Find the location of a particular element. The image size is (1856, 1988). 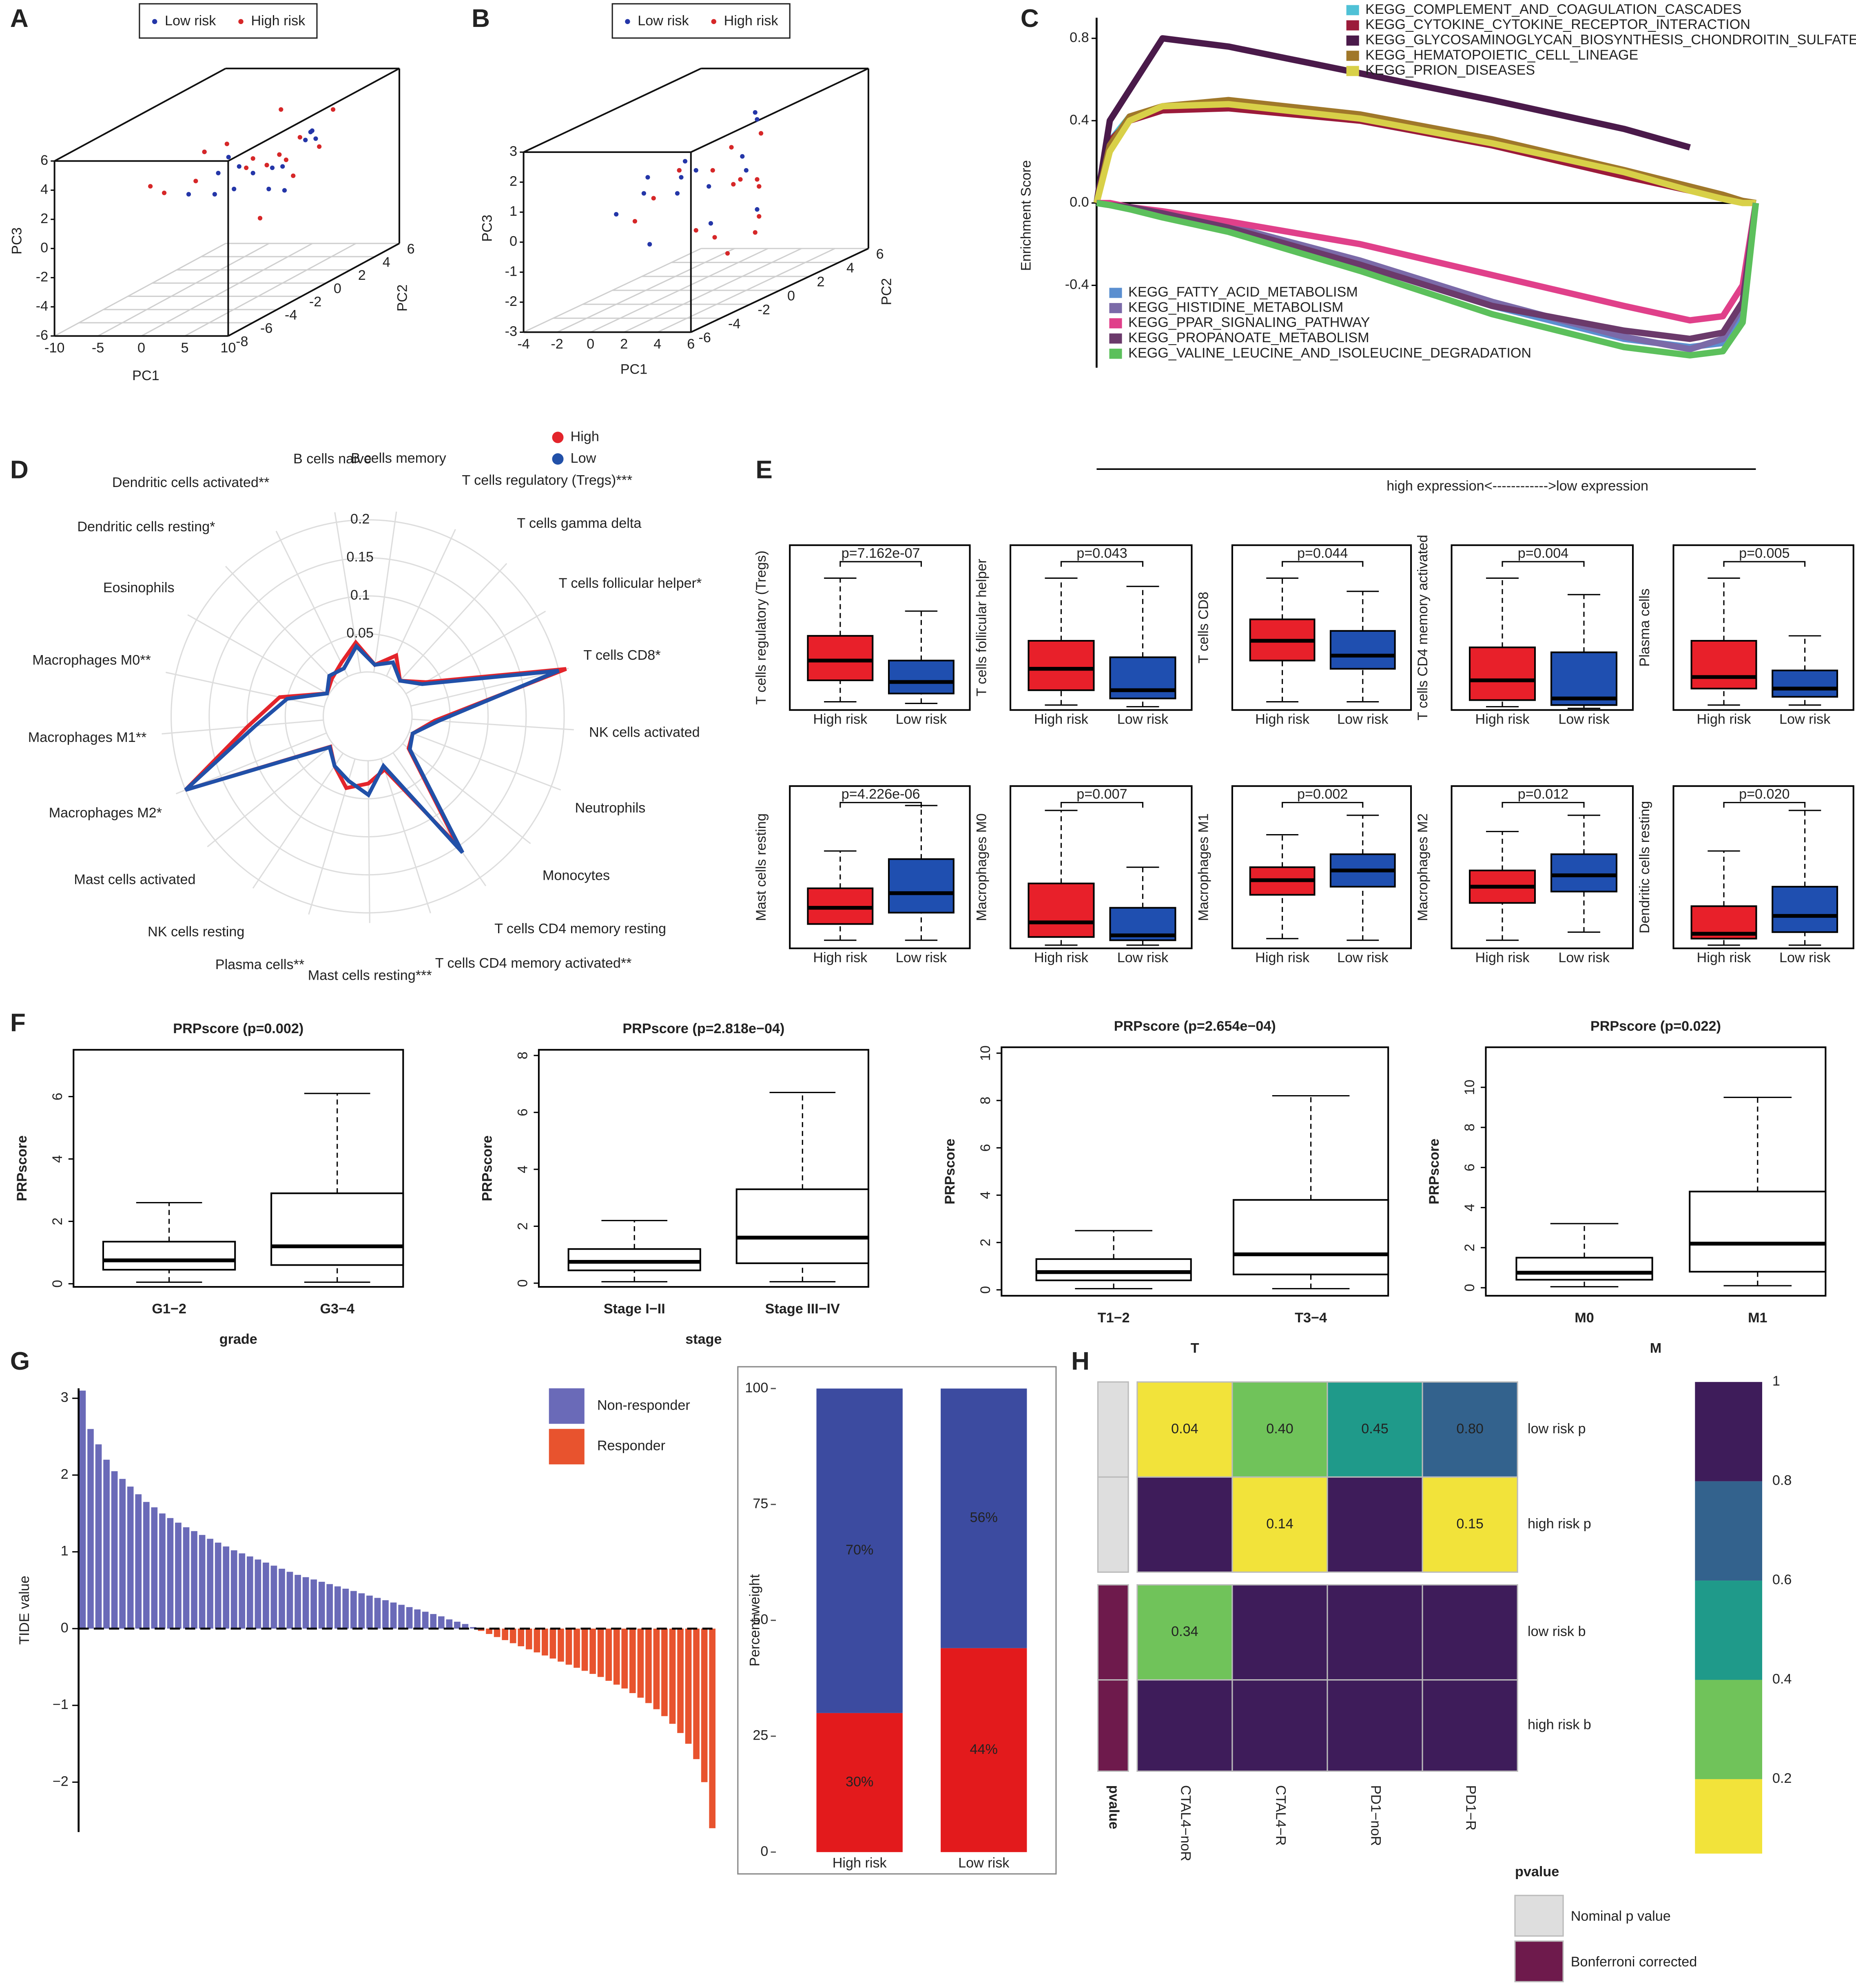

y-tick-label: 75 is located at coordinates (761, 1503).